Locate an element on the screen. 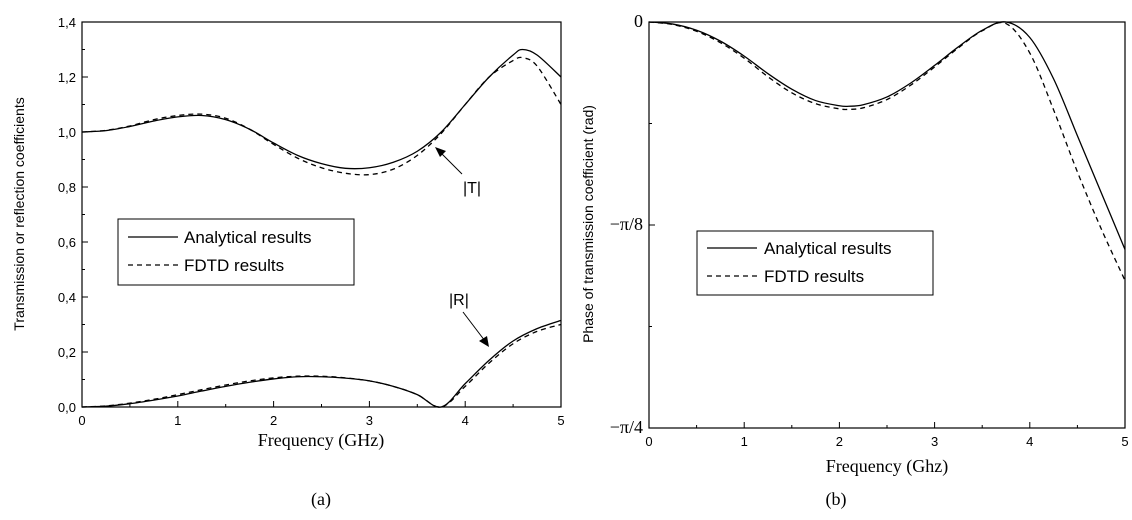  panel-a-curve-r-solid is located at coordinates (321, 363).